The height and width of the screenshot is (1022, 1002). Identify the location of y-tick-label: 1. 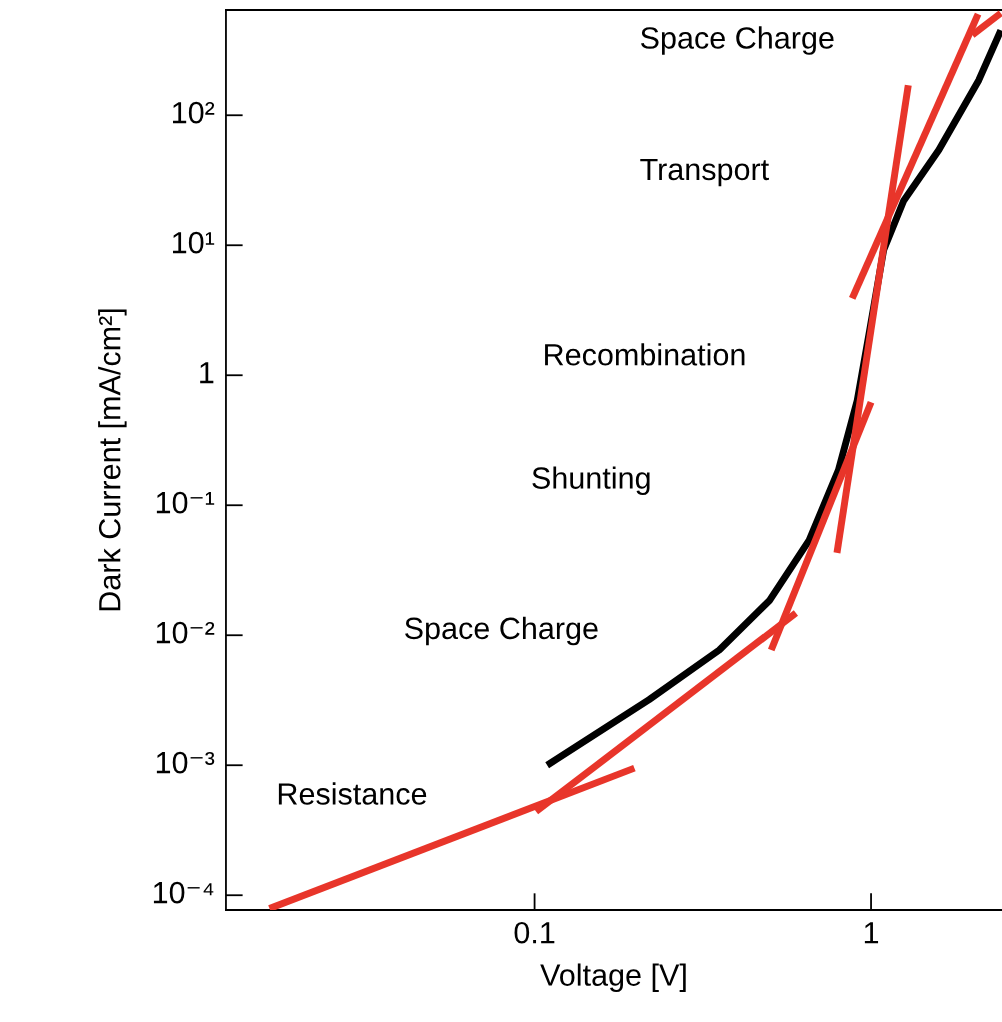
(207, 373).